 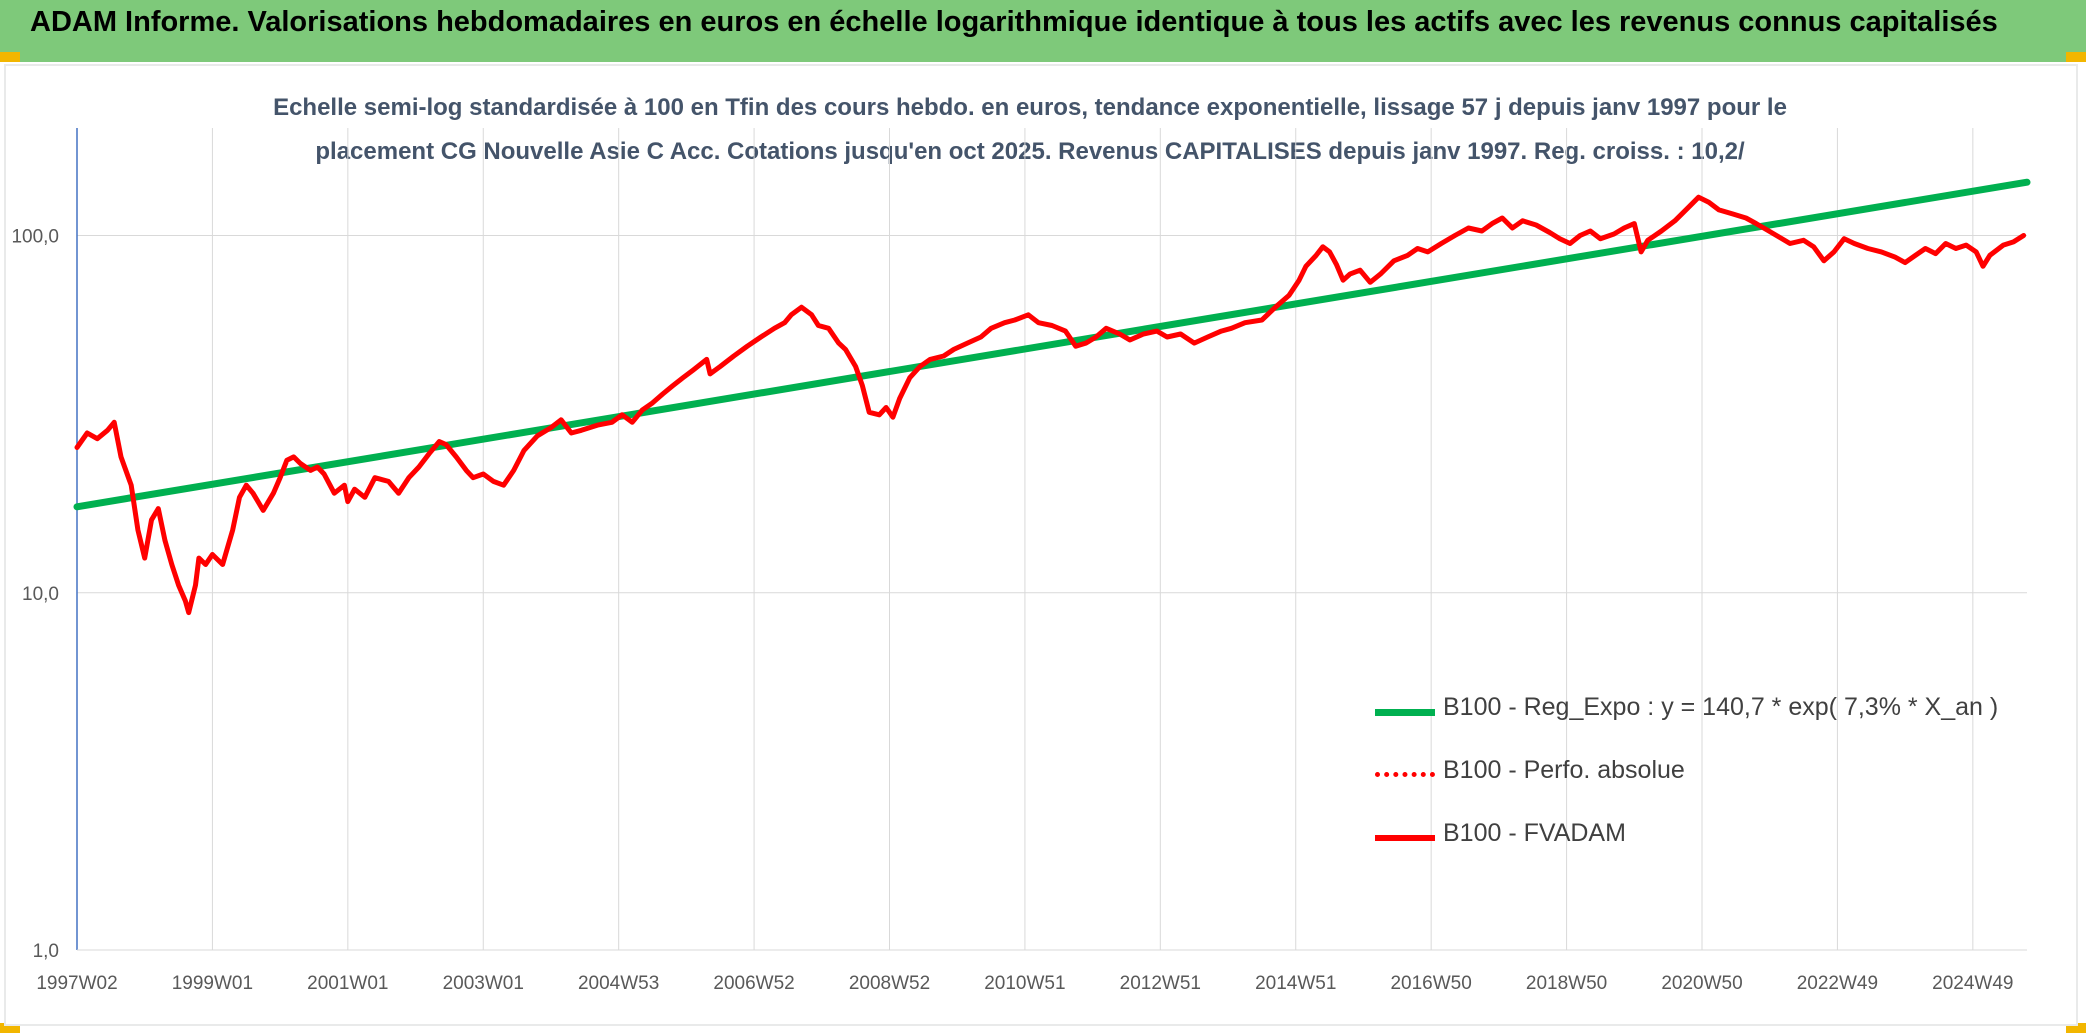 What do you see at coordinates (40, 594) in the screenshot?
I see `y-tick-label: 10,0` at bounding box center [40, 594].